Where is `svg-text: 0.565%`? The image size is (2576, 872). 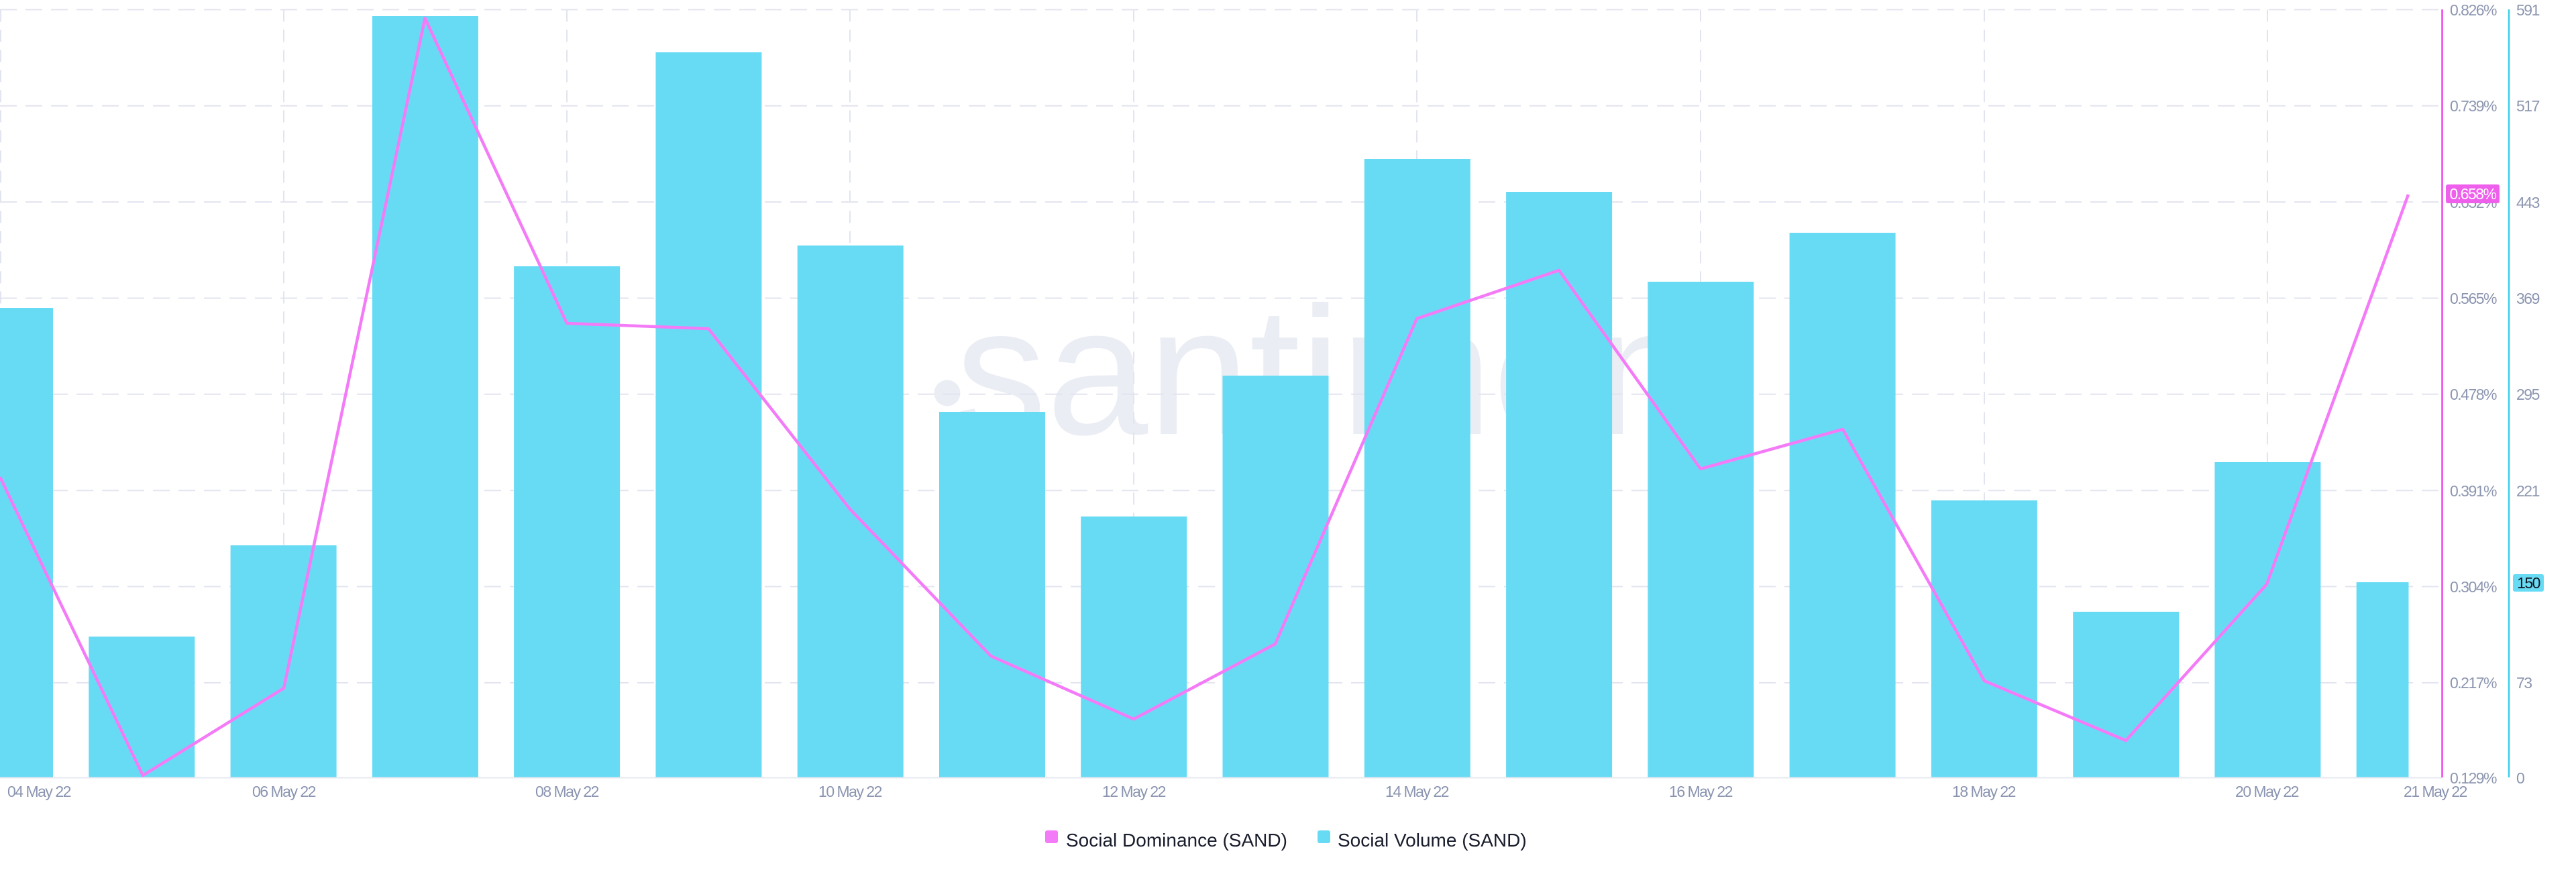
svg-text: 0.565% is located at coordinates (2473, 298).